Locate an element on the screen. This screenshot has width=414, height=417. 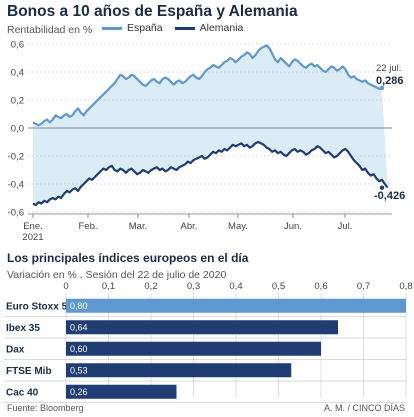
bar-x-tick-label: 0,1 is located at coordinates (108, 286).